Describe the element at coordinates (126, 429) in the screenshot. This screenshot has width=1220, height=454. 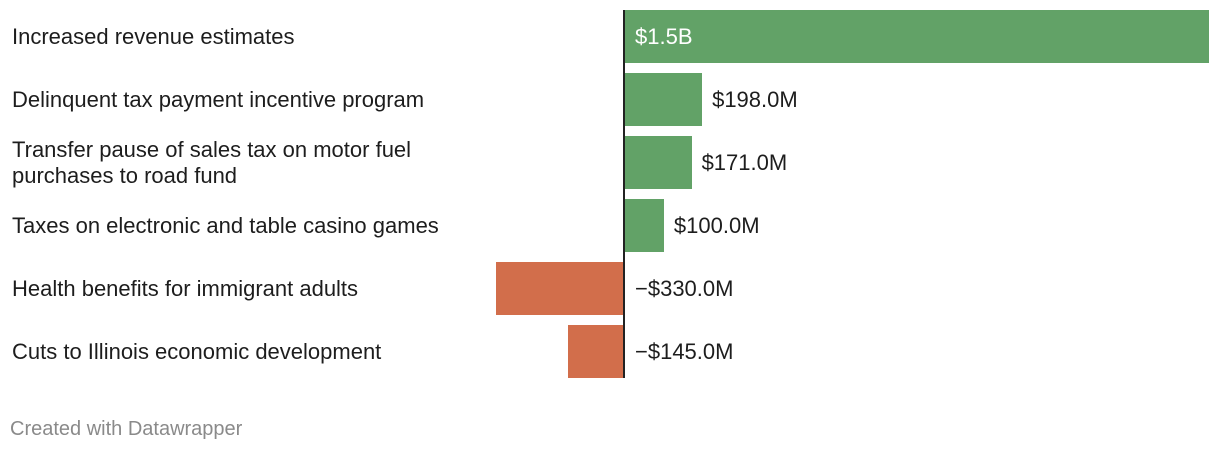
I see `datawrapper-credit: Created with Datawrapper` at that location.